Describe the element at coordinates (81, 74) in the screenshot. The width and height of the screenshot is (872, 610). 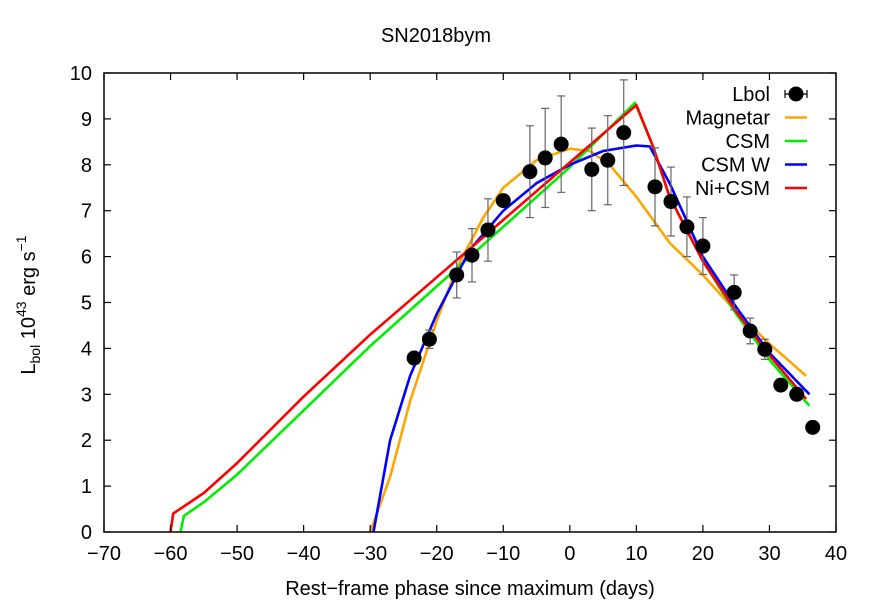
I see `y-tick-label: 10` at that location.